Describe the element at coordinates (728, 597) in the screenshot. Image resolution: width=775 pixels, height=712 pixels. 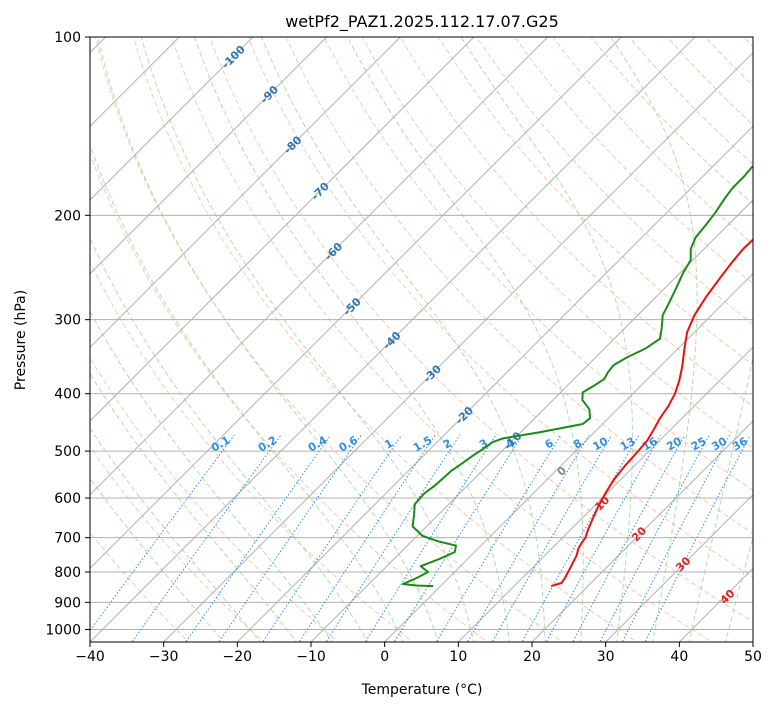
I see `moist-adiabat-label: 40` at that location.